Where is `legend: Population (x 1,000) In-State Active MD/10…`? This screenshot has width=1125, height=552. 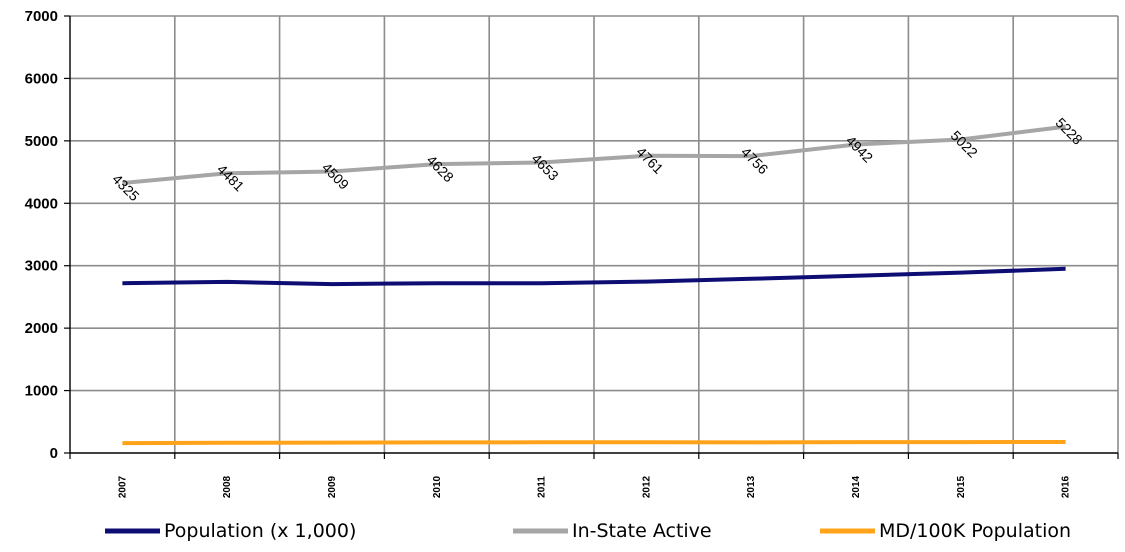
legend: Population (x 1,000) In-State Active MD/10… is located at coordinates (588, 531).